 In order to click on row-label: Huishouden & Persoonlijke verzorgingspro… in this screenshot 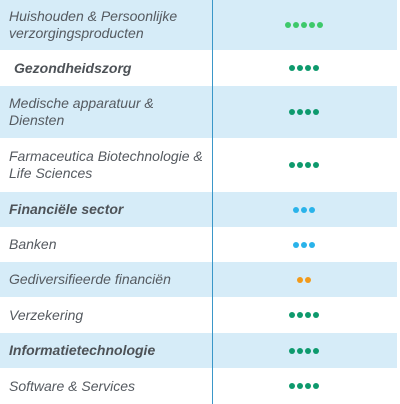, I will do `click(106, 25)`.